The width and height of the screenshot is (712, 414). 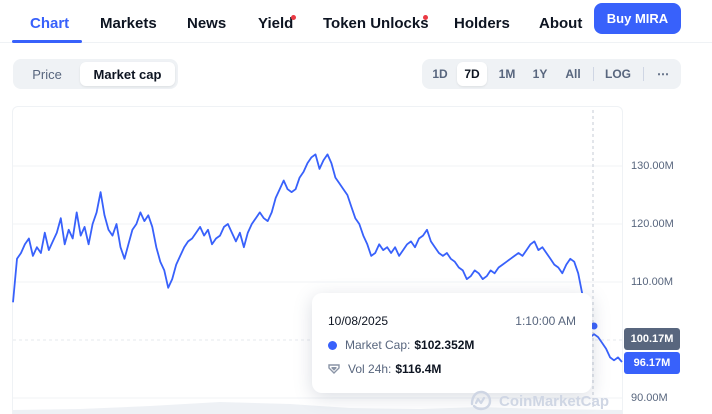 I want to click on chart-type-toggle: Price Market cap, so click(x=95, y=74).